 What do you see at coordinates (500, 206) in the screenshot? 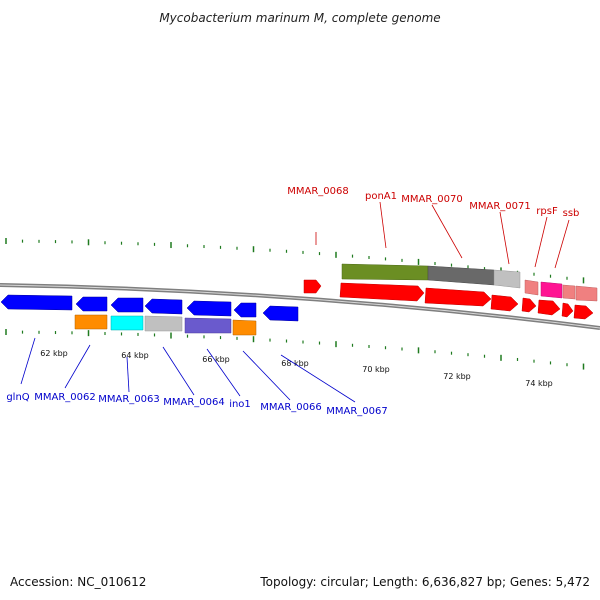
I see `gene-label-mmar-0071: MMAR_0071` at bounding box center [500, 206].